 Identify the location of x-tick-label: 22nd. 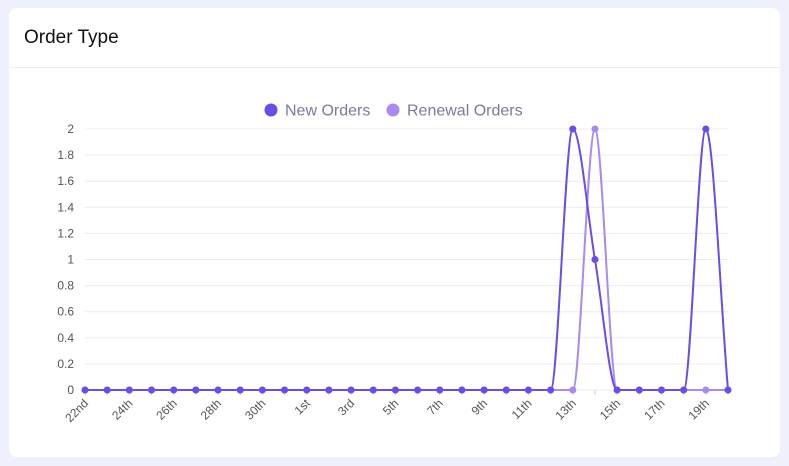
(76, 410).